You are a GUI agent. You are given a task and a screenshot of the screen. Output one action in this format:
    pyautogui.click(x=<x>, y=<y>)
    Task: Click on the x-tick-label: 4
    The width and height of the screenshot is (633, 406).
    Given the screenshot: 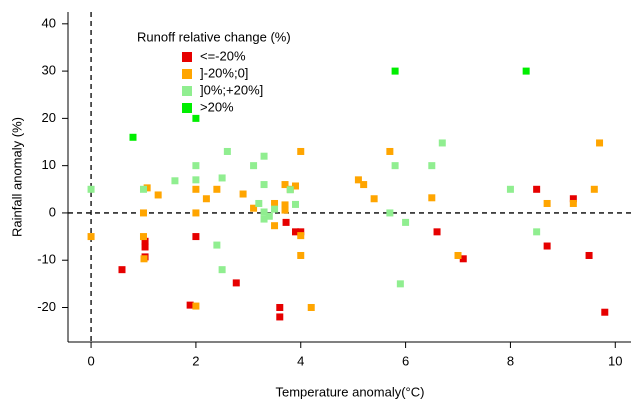 What is the action you would take?
    pyautogui.click(x=300, y=360)
    